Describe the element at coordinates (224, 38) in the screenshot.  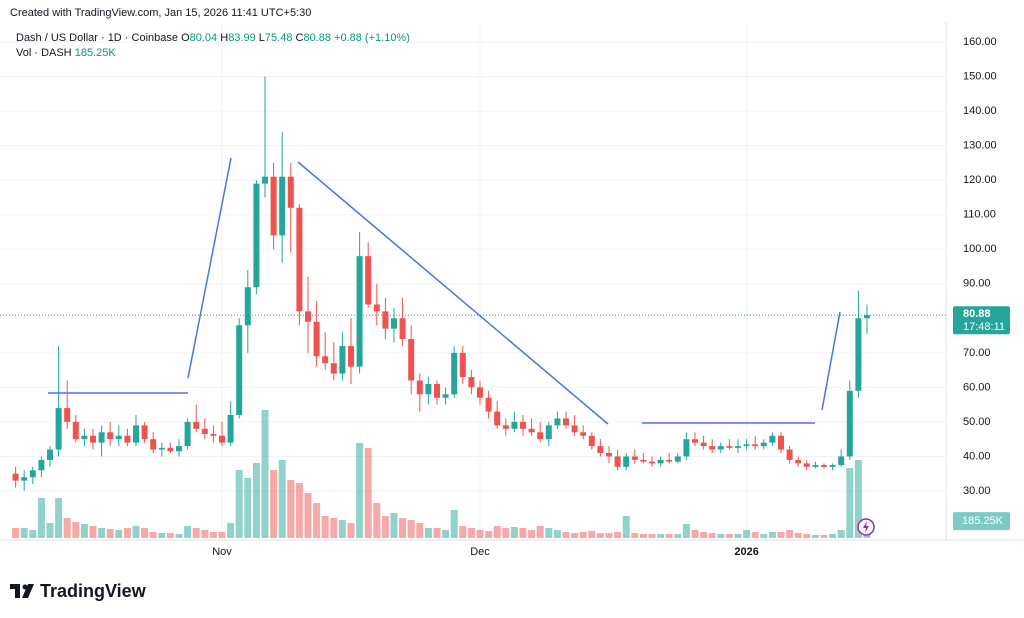
I see `legend-h: H` at that location.